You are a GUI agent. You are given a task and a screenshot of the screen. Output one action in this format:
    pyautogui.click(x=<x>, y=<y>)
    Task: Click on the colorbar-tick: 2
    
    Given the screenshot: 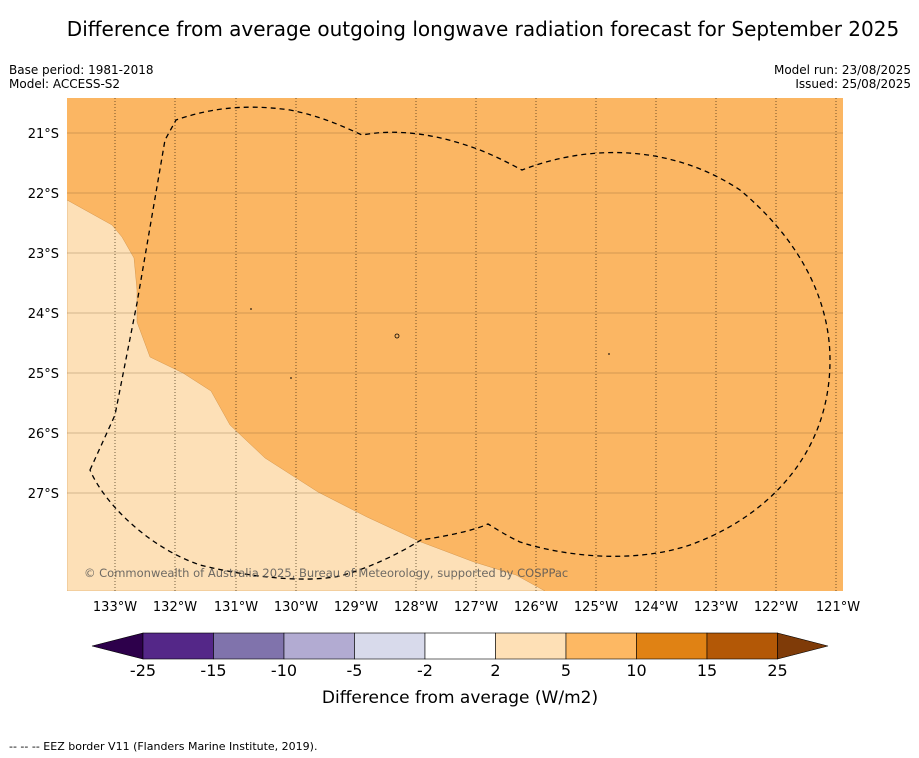 What is the action you would take?
    pyautogui.click(x=495, y=670)
    